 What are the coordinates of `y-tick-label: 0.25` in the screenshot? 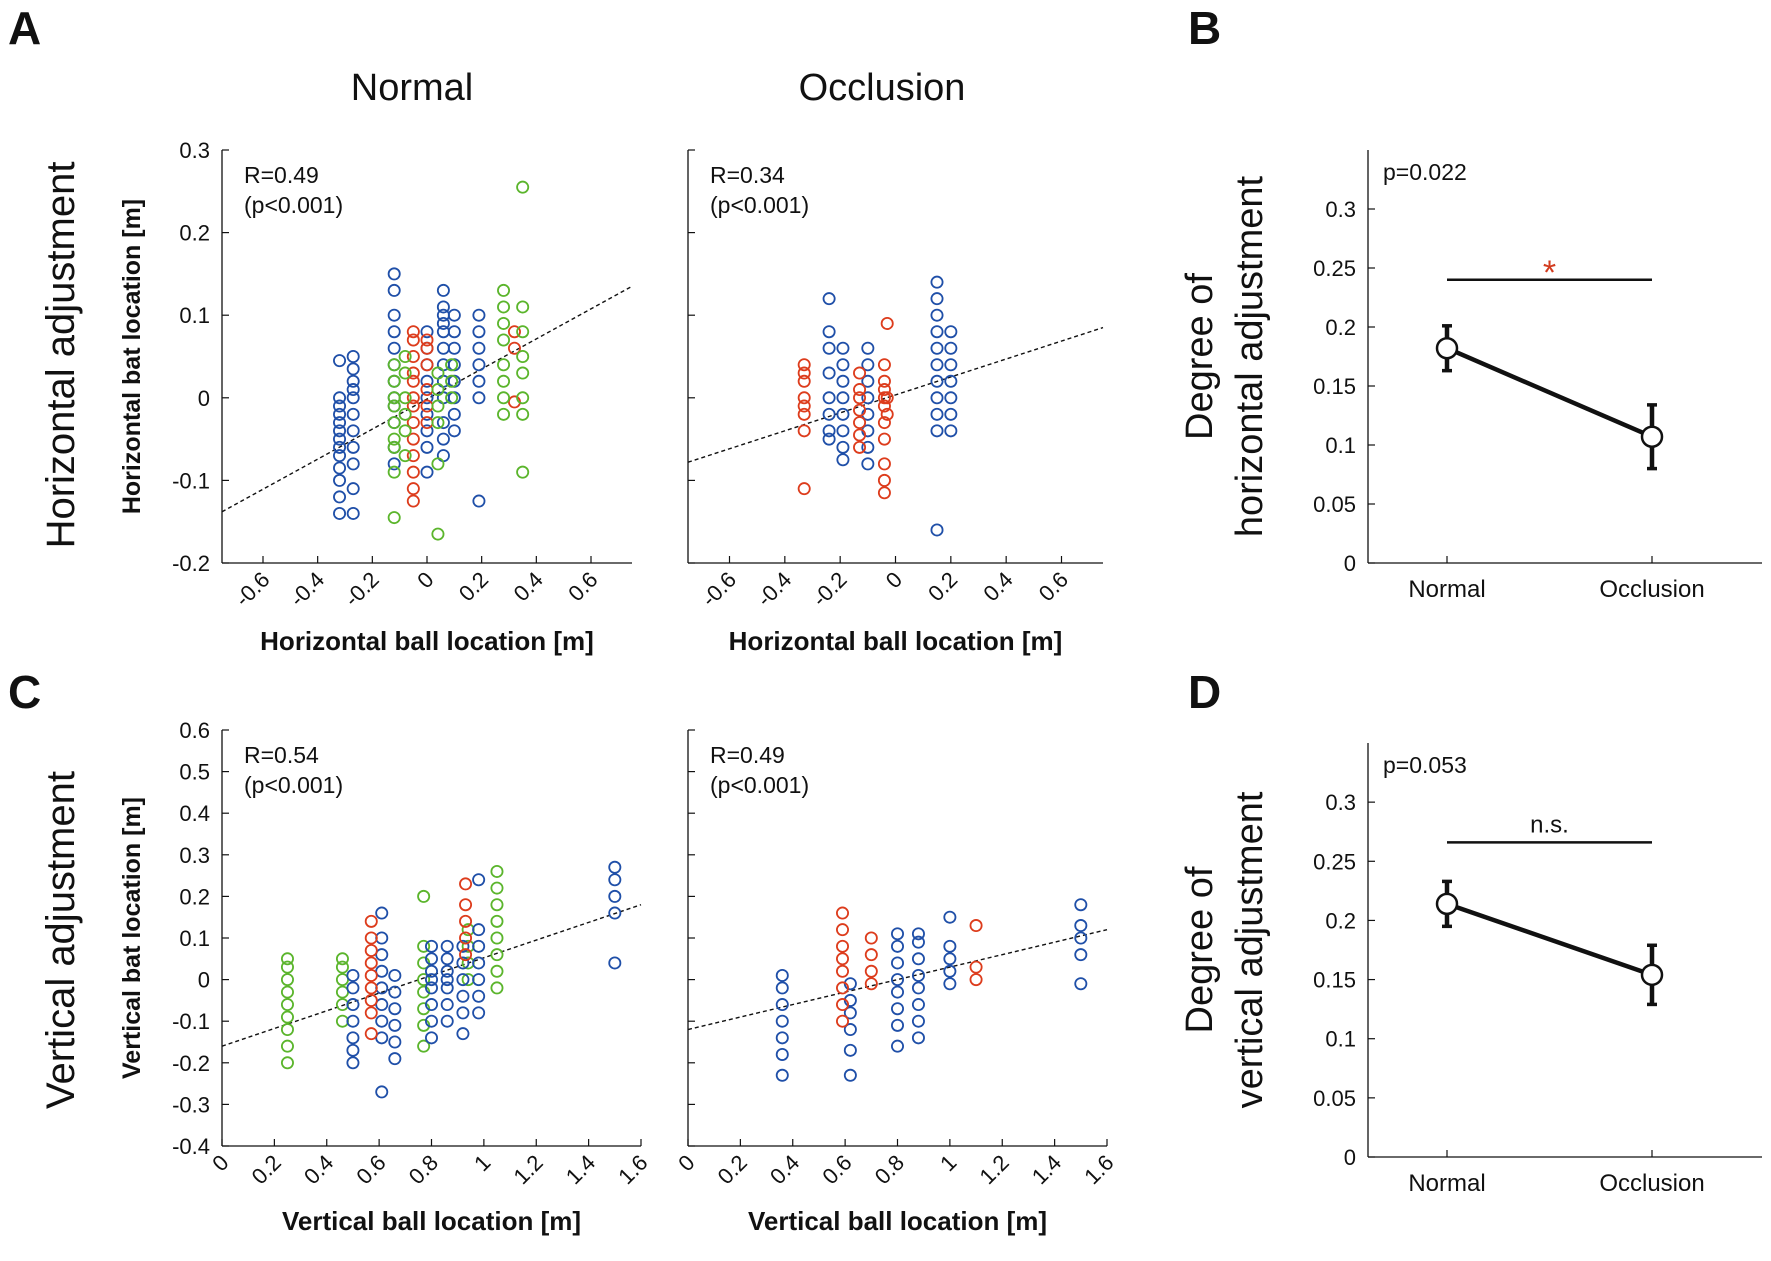 It's located at (1334, 861).